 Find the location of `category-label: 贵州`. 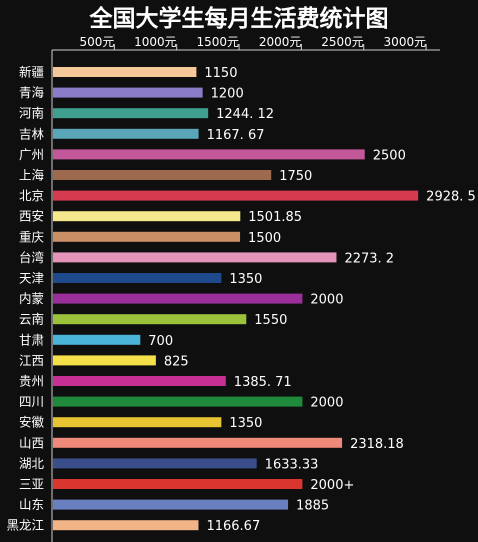

category-label: 贵州 is located at coordinates (31, 381).